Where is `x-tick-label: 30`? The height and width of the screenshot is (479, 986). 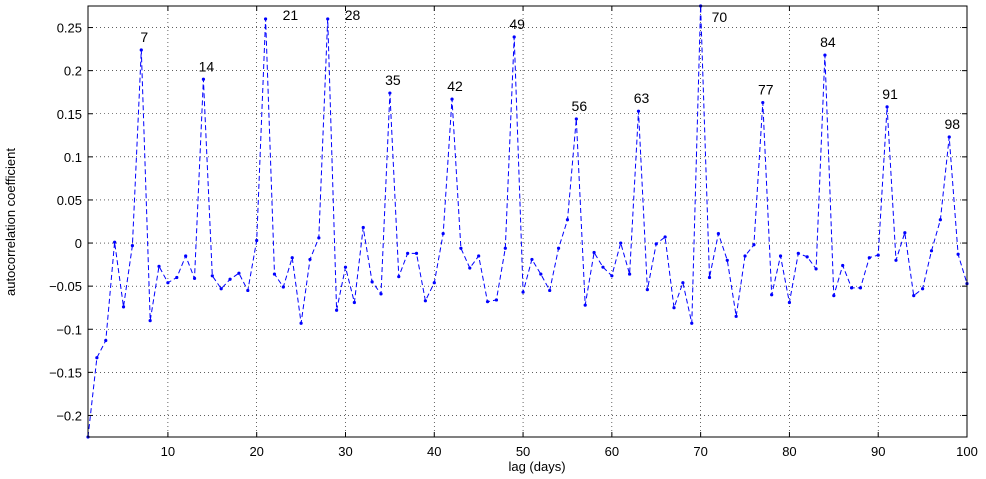
x-tick-label: 30 is located at coordinates (345, 451).